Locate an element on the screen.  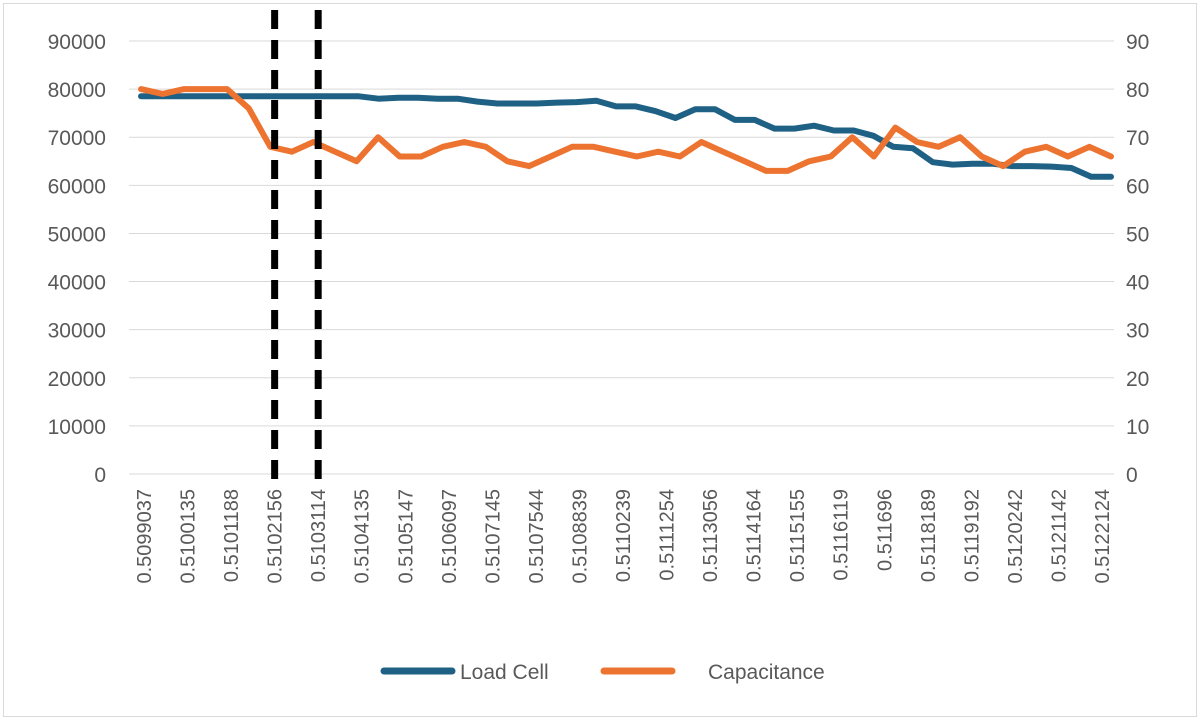
x-tick-label: 0.5120242 is located at coordinates (1016, 536).